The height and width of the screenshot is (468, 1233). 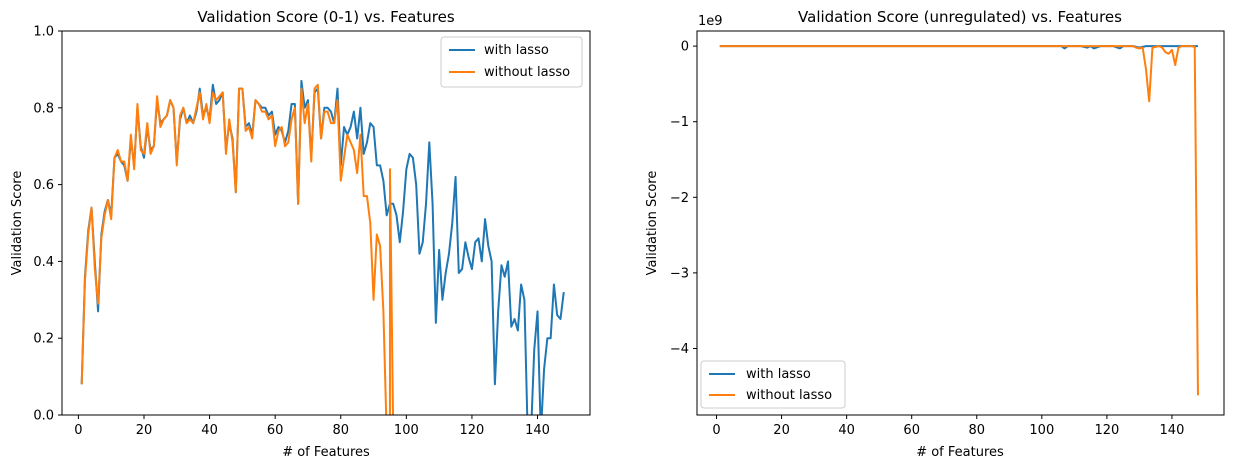 I want to click on y-axis-offset-text: 1e9, so click(x=710, y=21).